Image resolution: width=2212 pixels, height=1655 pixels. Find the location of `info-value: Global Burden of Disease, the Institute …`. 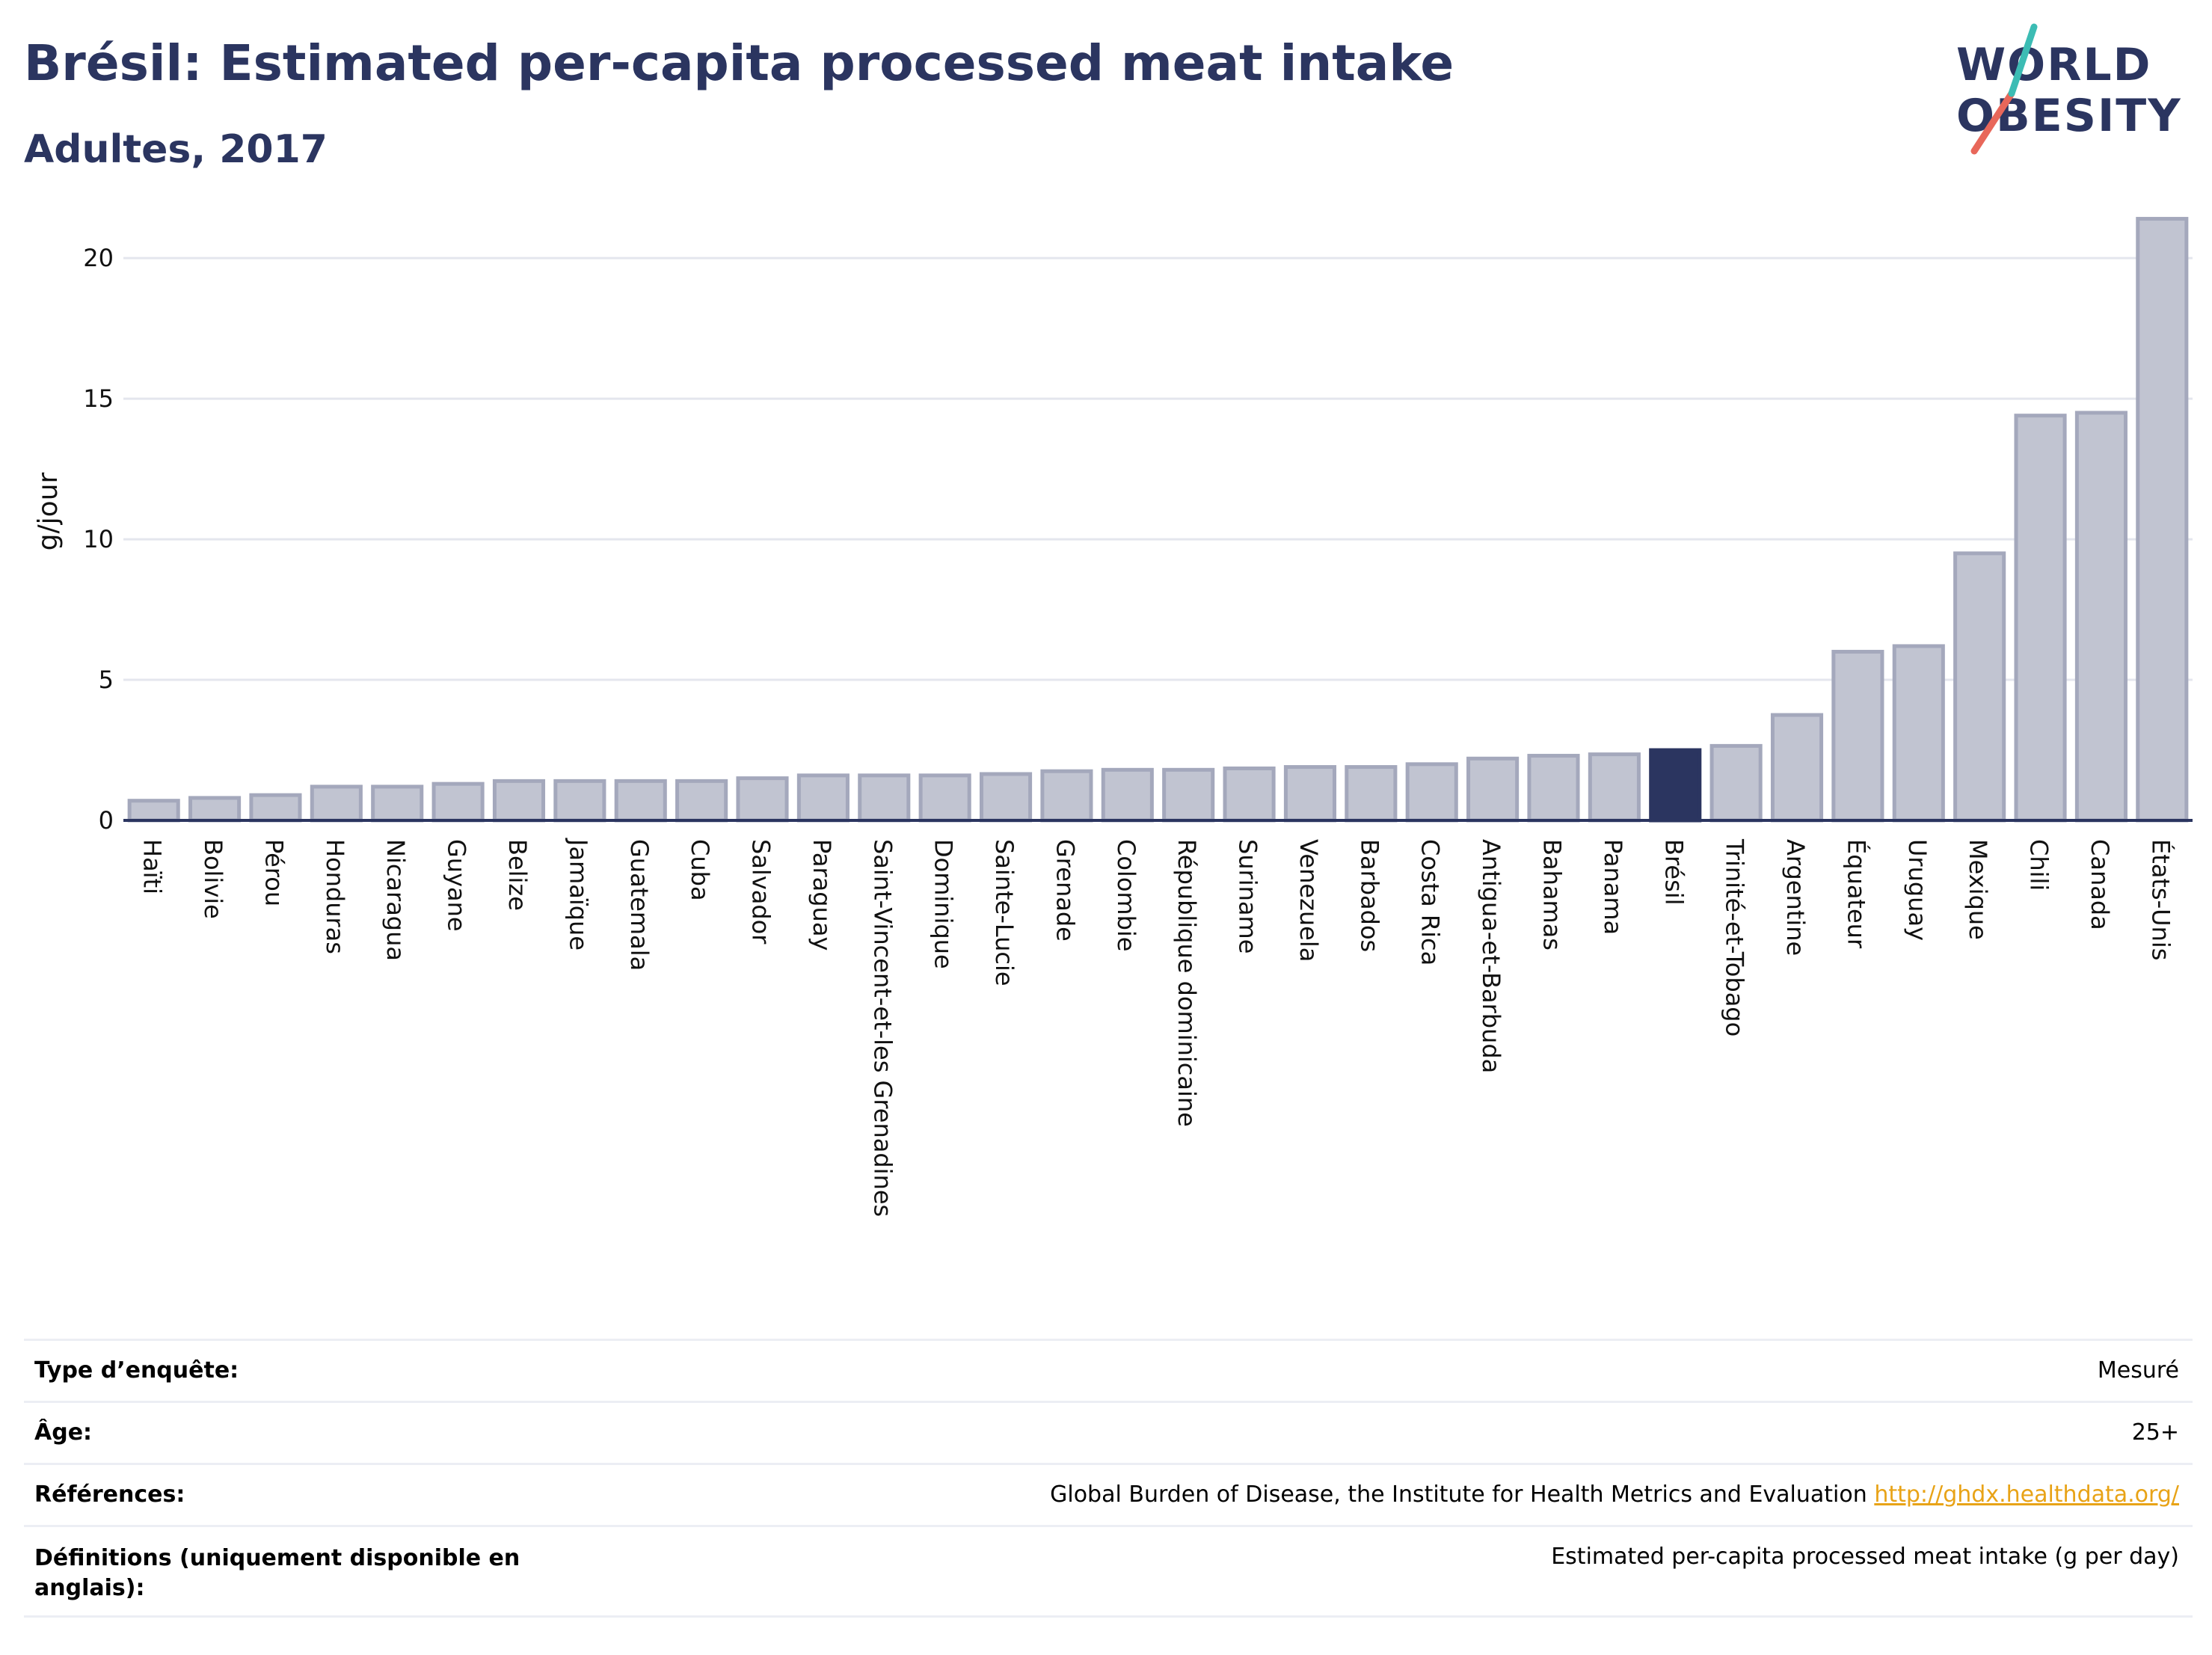

info-value: Global Burden of Disease, the Institute … is located at coordinates (1614, 1494).